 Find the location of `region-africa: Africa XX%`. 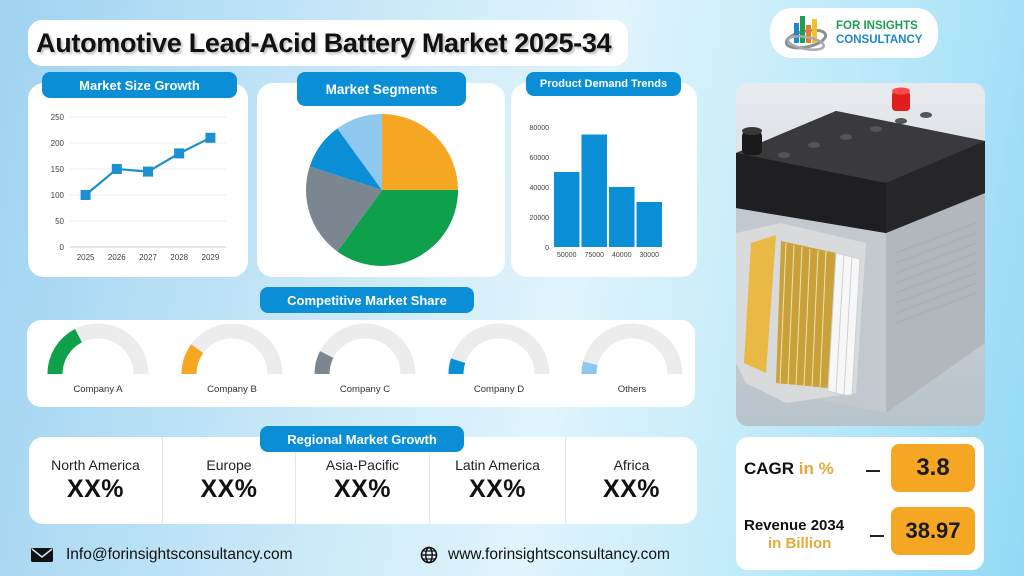

region-africa: Africa XX% is located at coordinates (631, 480).